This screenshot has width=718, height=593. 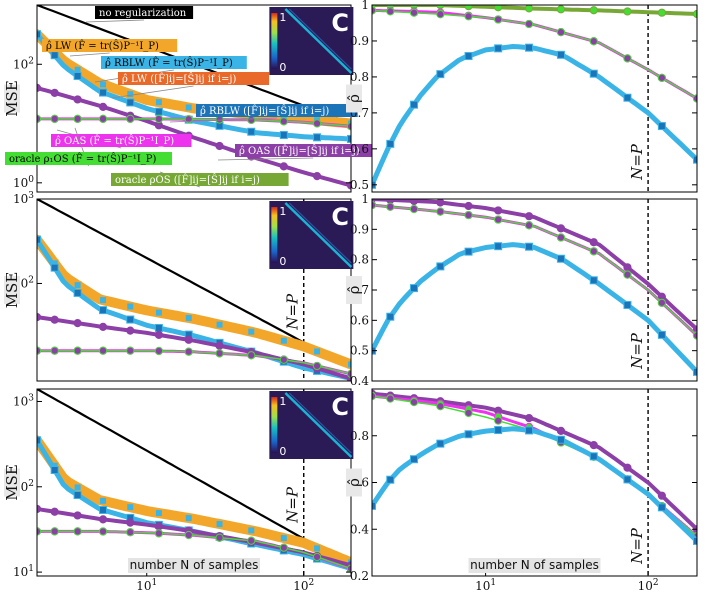 I want to click on colorbar-max: 1, so click(x=282, y=401).